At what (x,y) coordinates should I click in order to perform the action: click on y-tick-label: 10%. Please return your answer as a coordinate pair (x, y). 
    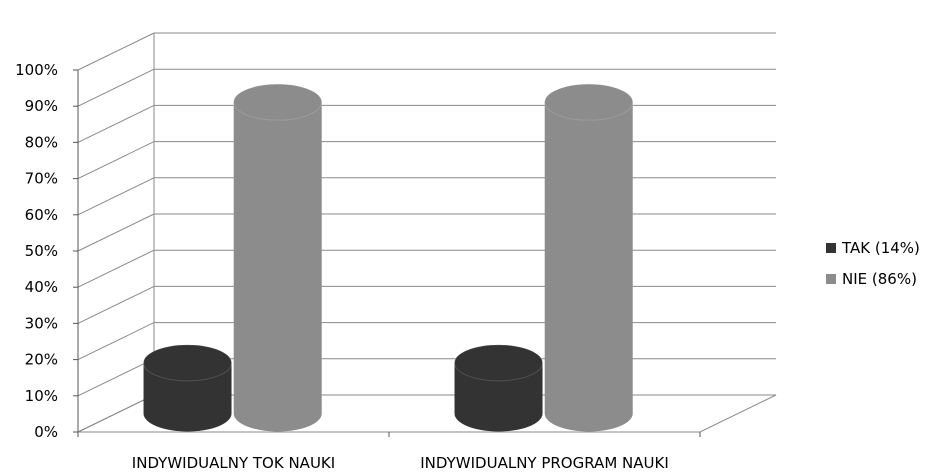
    Looking at the image, I should click on (41, 396).